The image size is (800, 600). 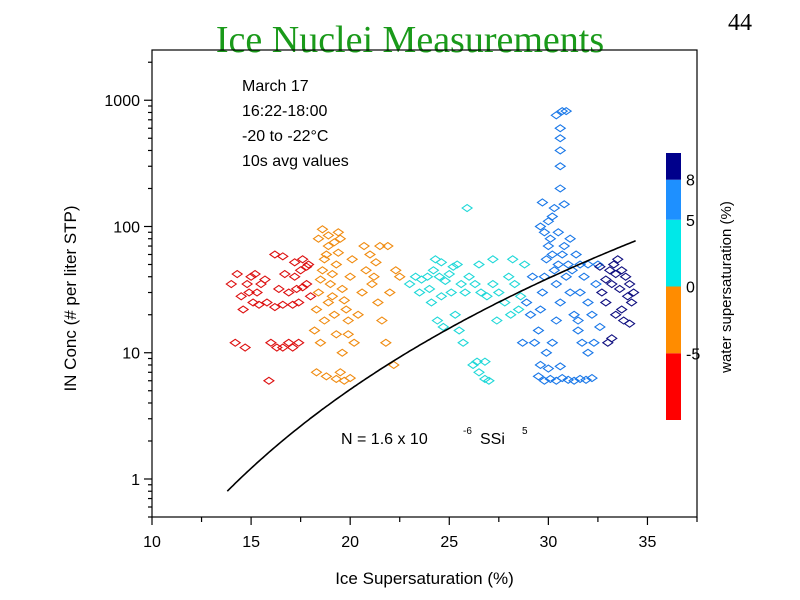 What do you see at coordinates (548, 542) in the screenshot?
I see `x-tick-label: 30` at bounding box center [548, 542].